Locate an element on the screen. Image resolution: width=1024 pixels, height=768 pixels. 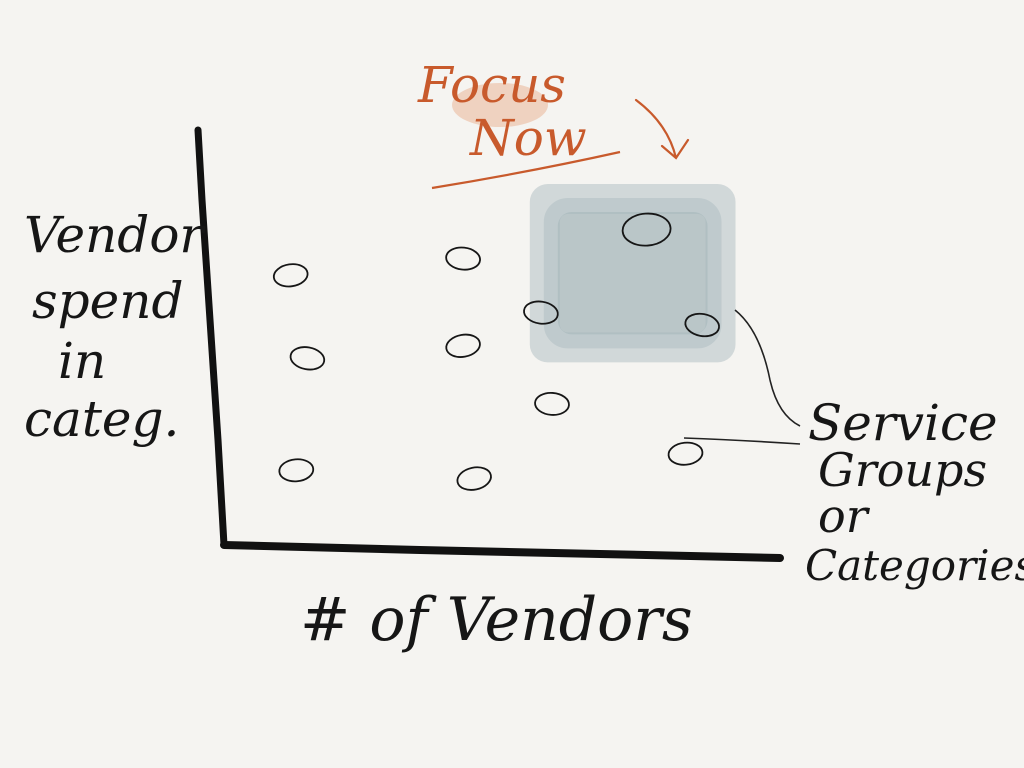
legend-pointer-line-lower is located at coordinates (742, 441).